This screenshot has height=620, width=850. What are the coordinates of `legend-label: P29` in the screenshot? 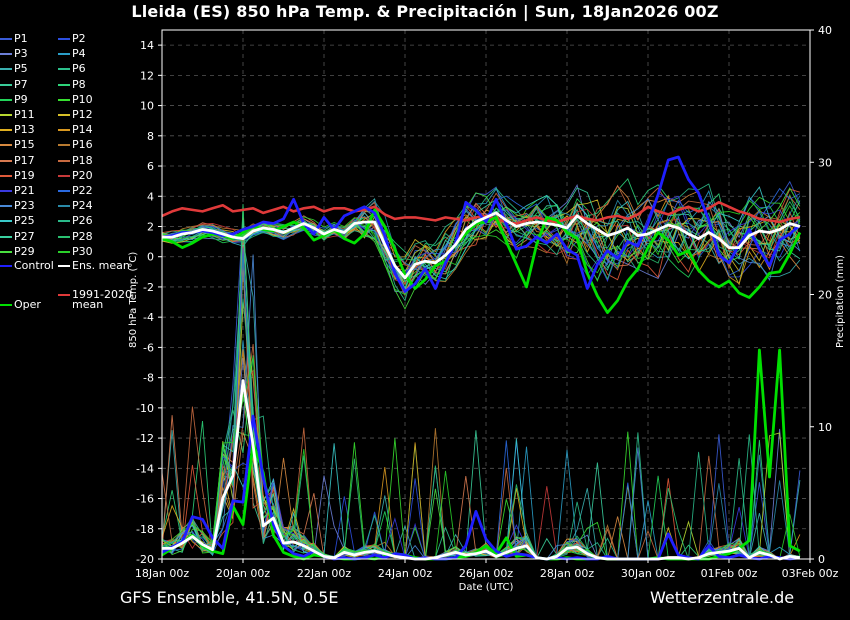 It's located at (24, 251).